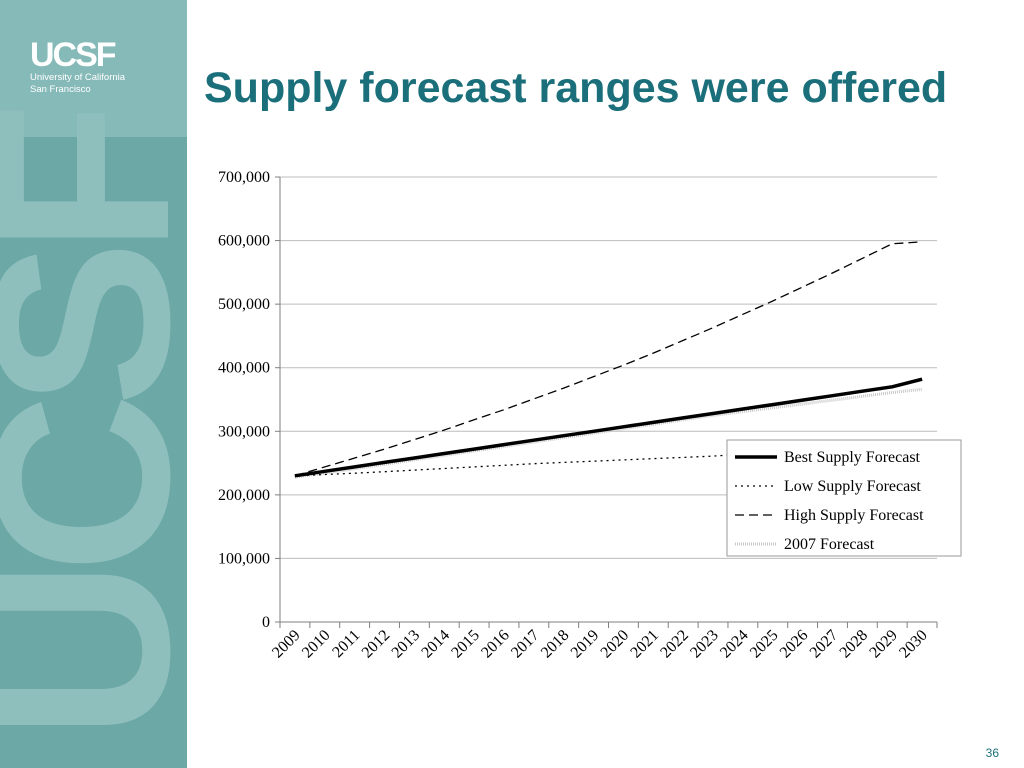 The image size is (1024, 768). What do you see at coordinates (992, 753) in the screenshot?
I see `page-number: 36` at bounding box center [992, 753].